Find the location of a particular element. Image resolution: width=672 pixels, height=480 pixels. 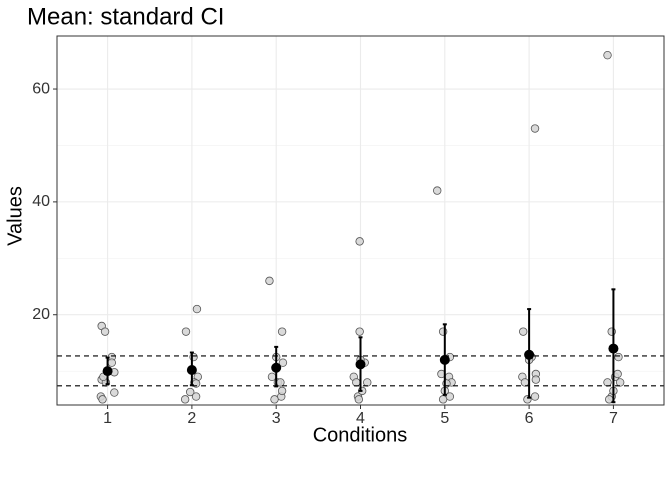

y-tick-label: 20 is located at coordinates (41, 314).